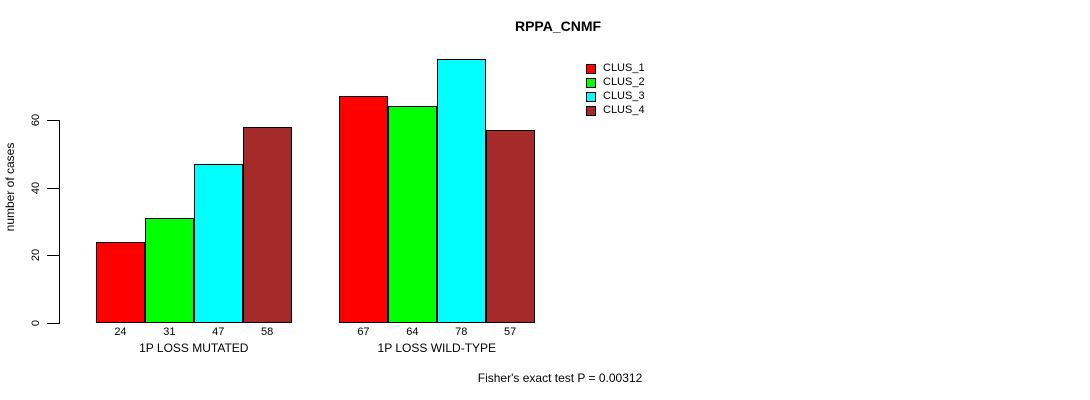 The height and width of the screenshot is (400, 1090). I want to click on bar-clus_4-group1, so click(267, 224).